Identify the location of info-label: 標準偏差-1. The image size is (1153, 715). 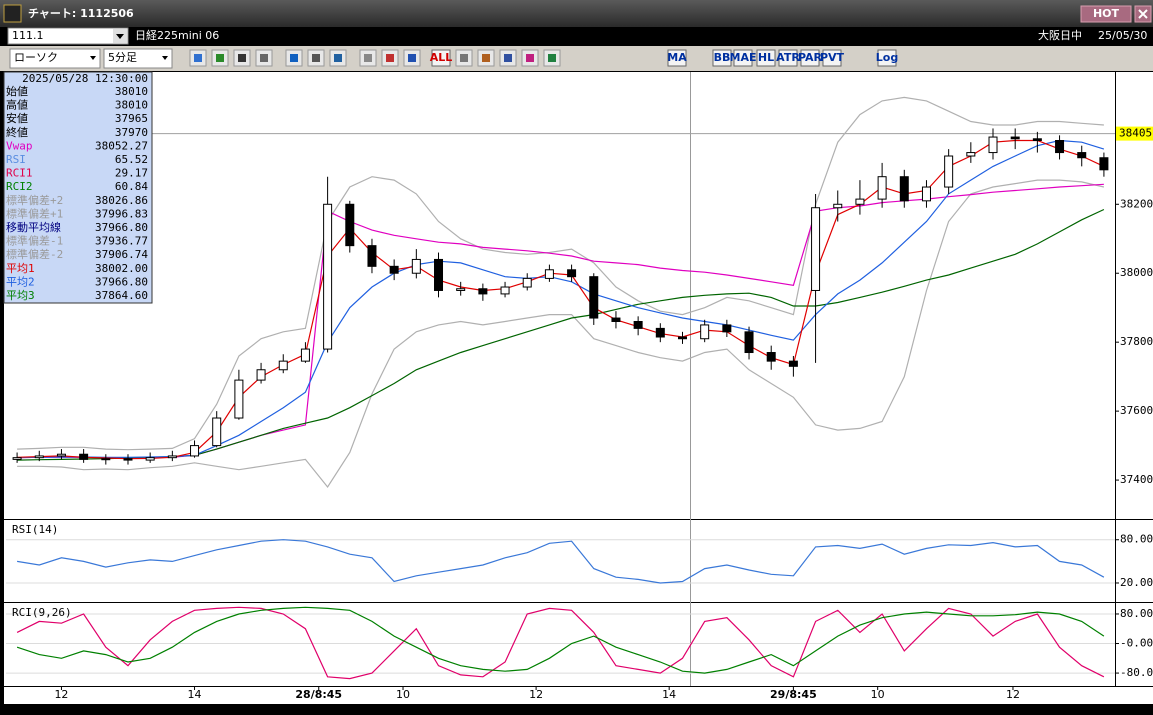
(34, 241).